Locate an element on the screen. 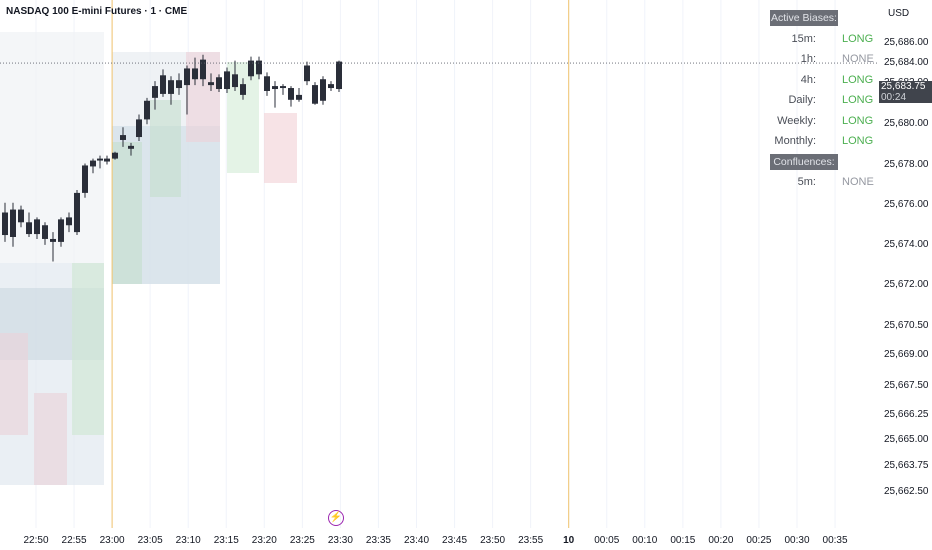  lightning-bolt-icon: ⚡ is located at coordinates (336, 518).